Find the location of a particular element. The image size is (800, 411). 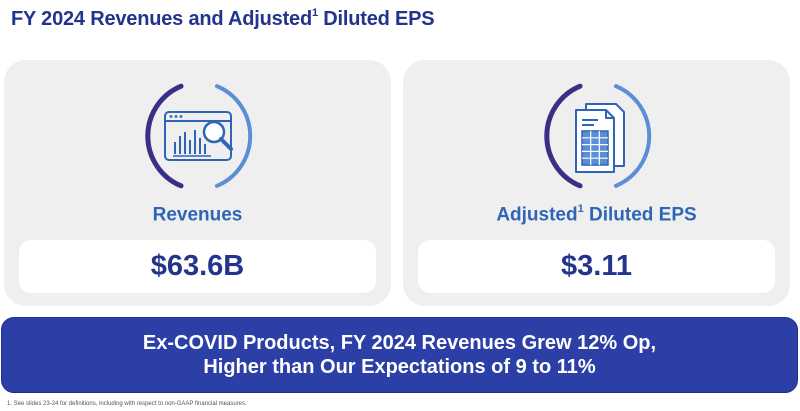

banner-line-2: Higher than Our Expectations of 9 to 11% is located at coordinates (399, 367).